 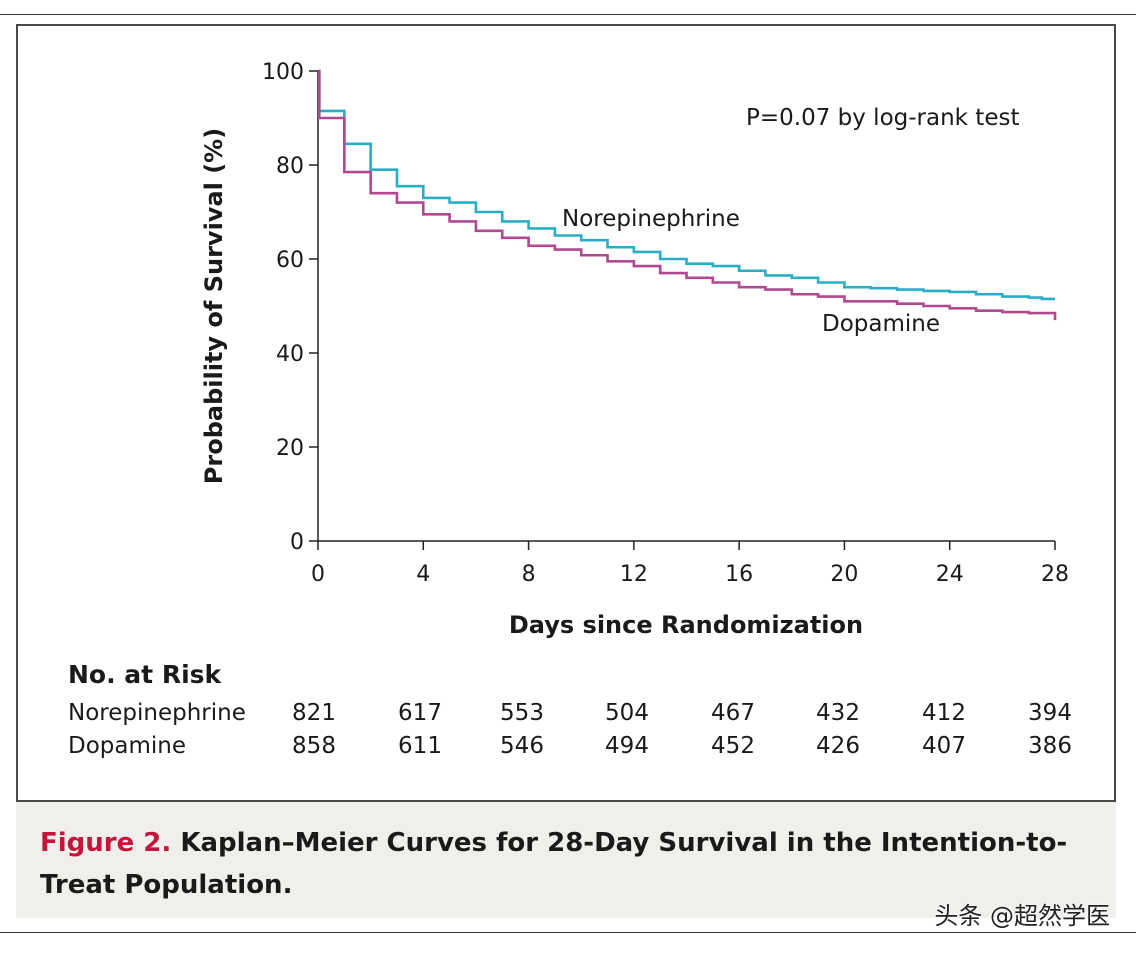 I want to click on risk-cell: 386, so click(x=1050, y=746).